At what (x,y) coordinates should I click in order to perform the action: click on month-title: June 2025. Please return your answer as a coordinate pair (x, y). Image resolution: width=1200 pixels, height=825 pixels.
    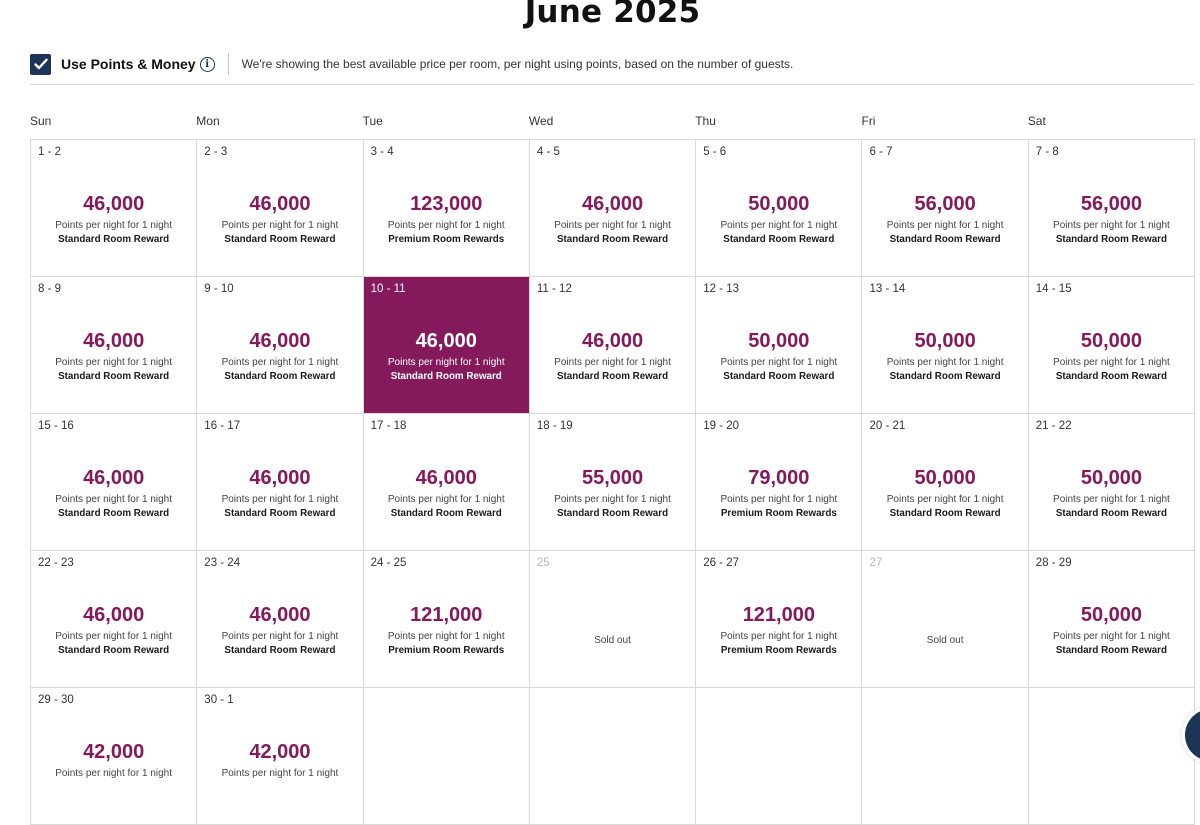
    Looking at the image, I should click on (612, 15).